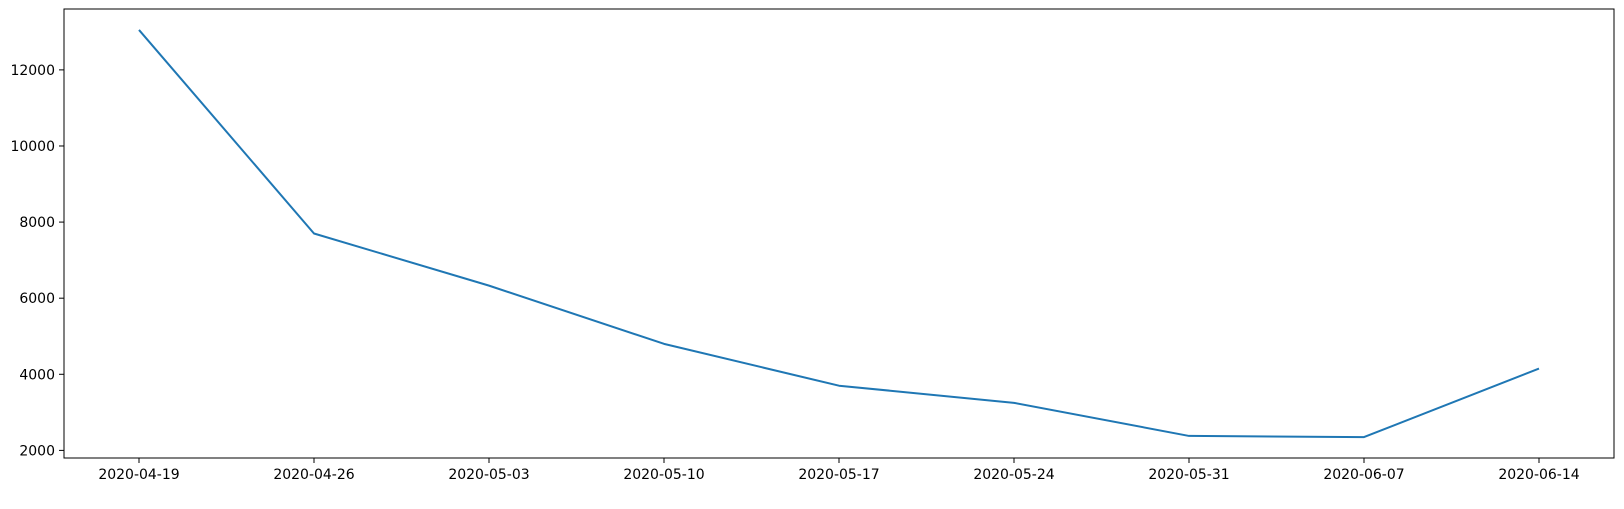 The height and width of the screenshot is (509, 1624). What do you see at coordinates (37, 261) in the screenshot?
I see `y-axis-ticks: 2000 4000 6000 8000 10000 12000` at bounding box center [37, 261].